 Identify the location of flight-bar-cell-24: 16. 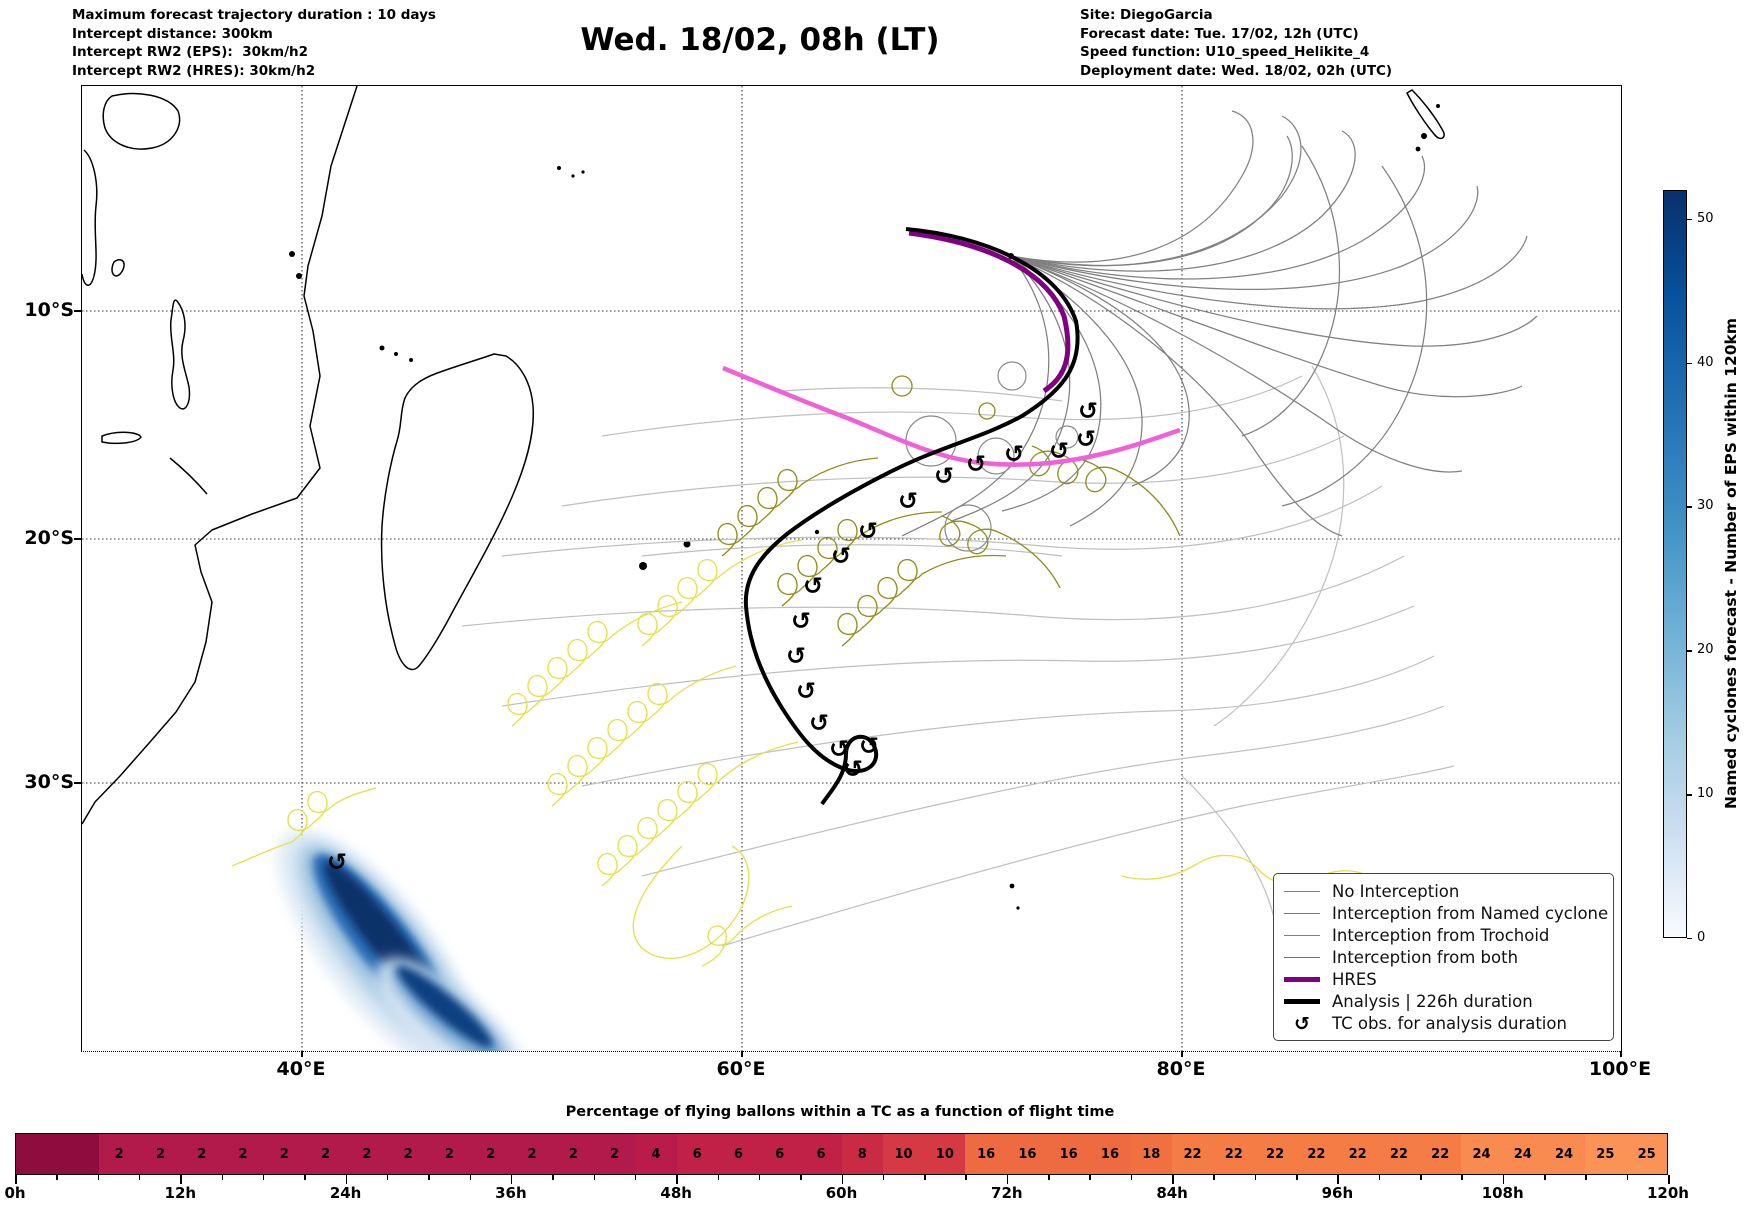
(1027, 1154).